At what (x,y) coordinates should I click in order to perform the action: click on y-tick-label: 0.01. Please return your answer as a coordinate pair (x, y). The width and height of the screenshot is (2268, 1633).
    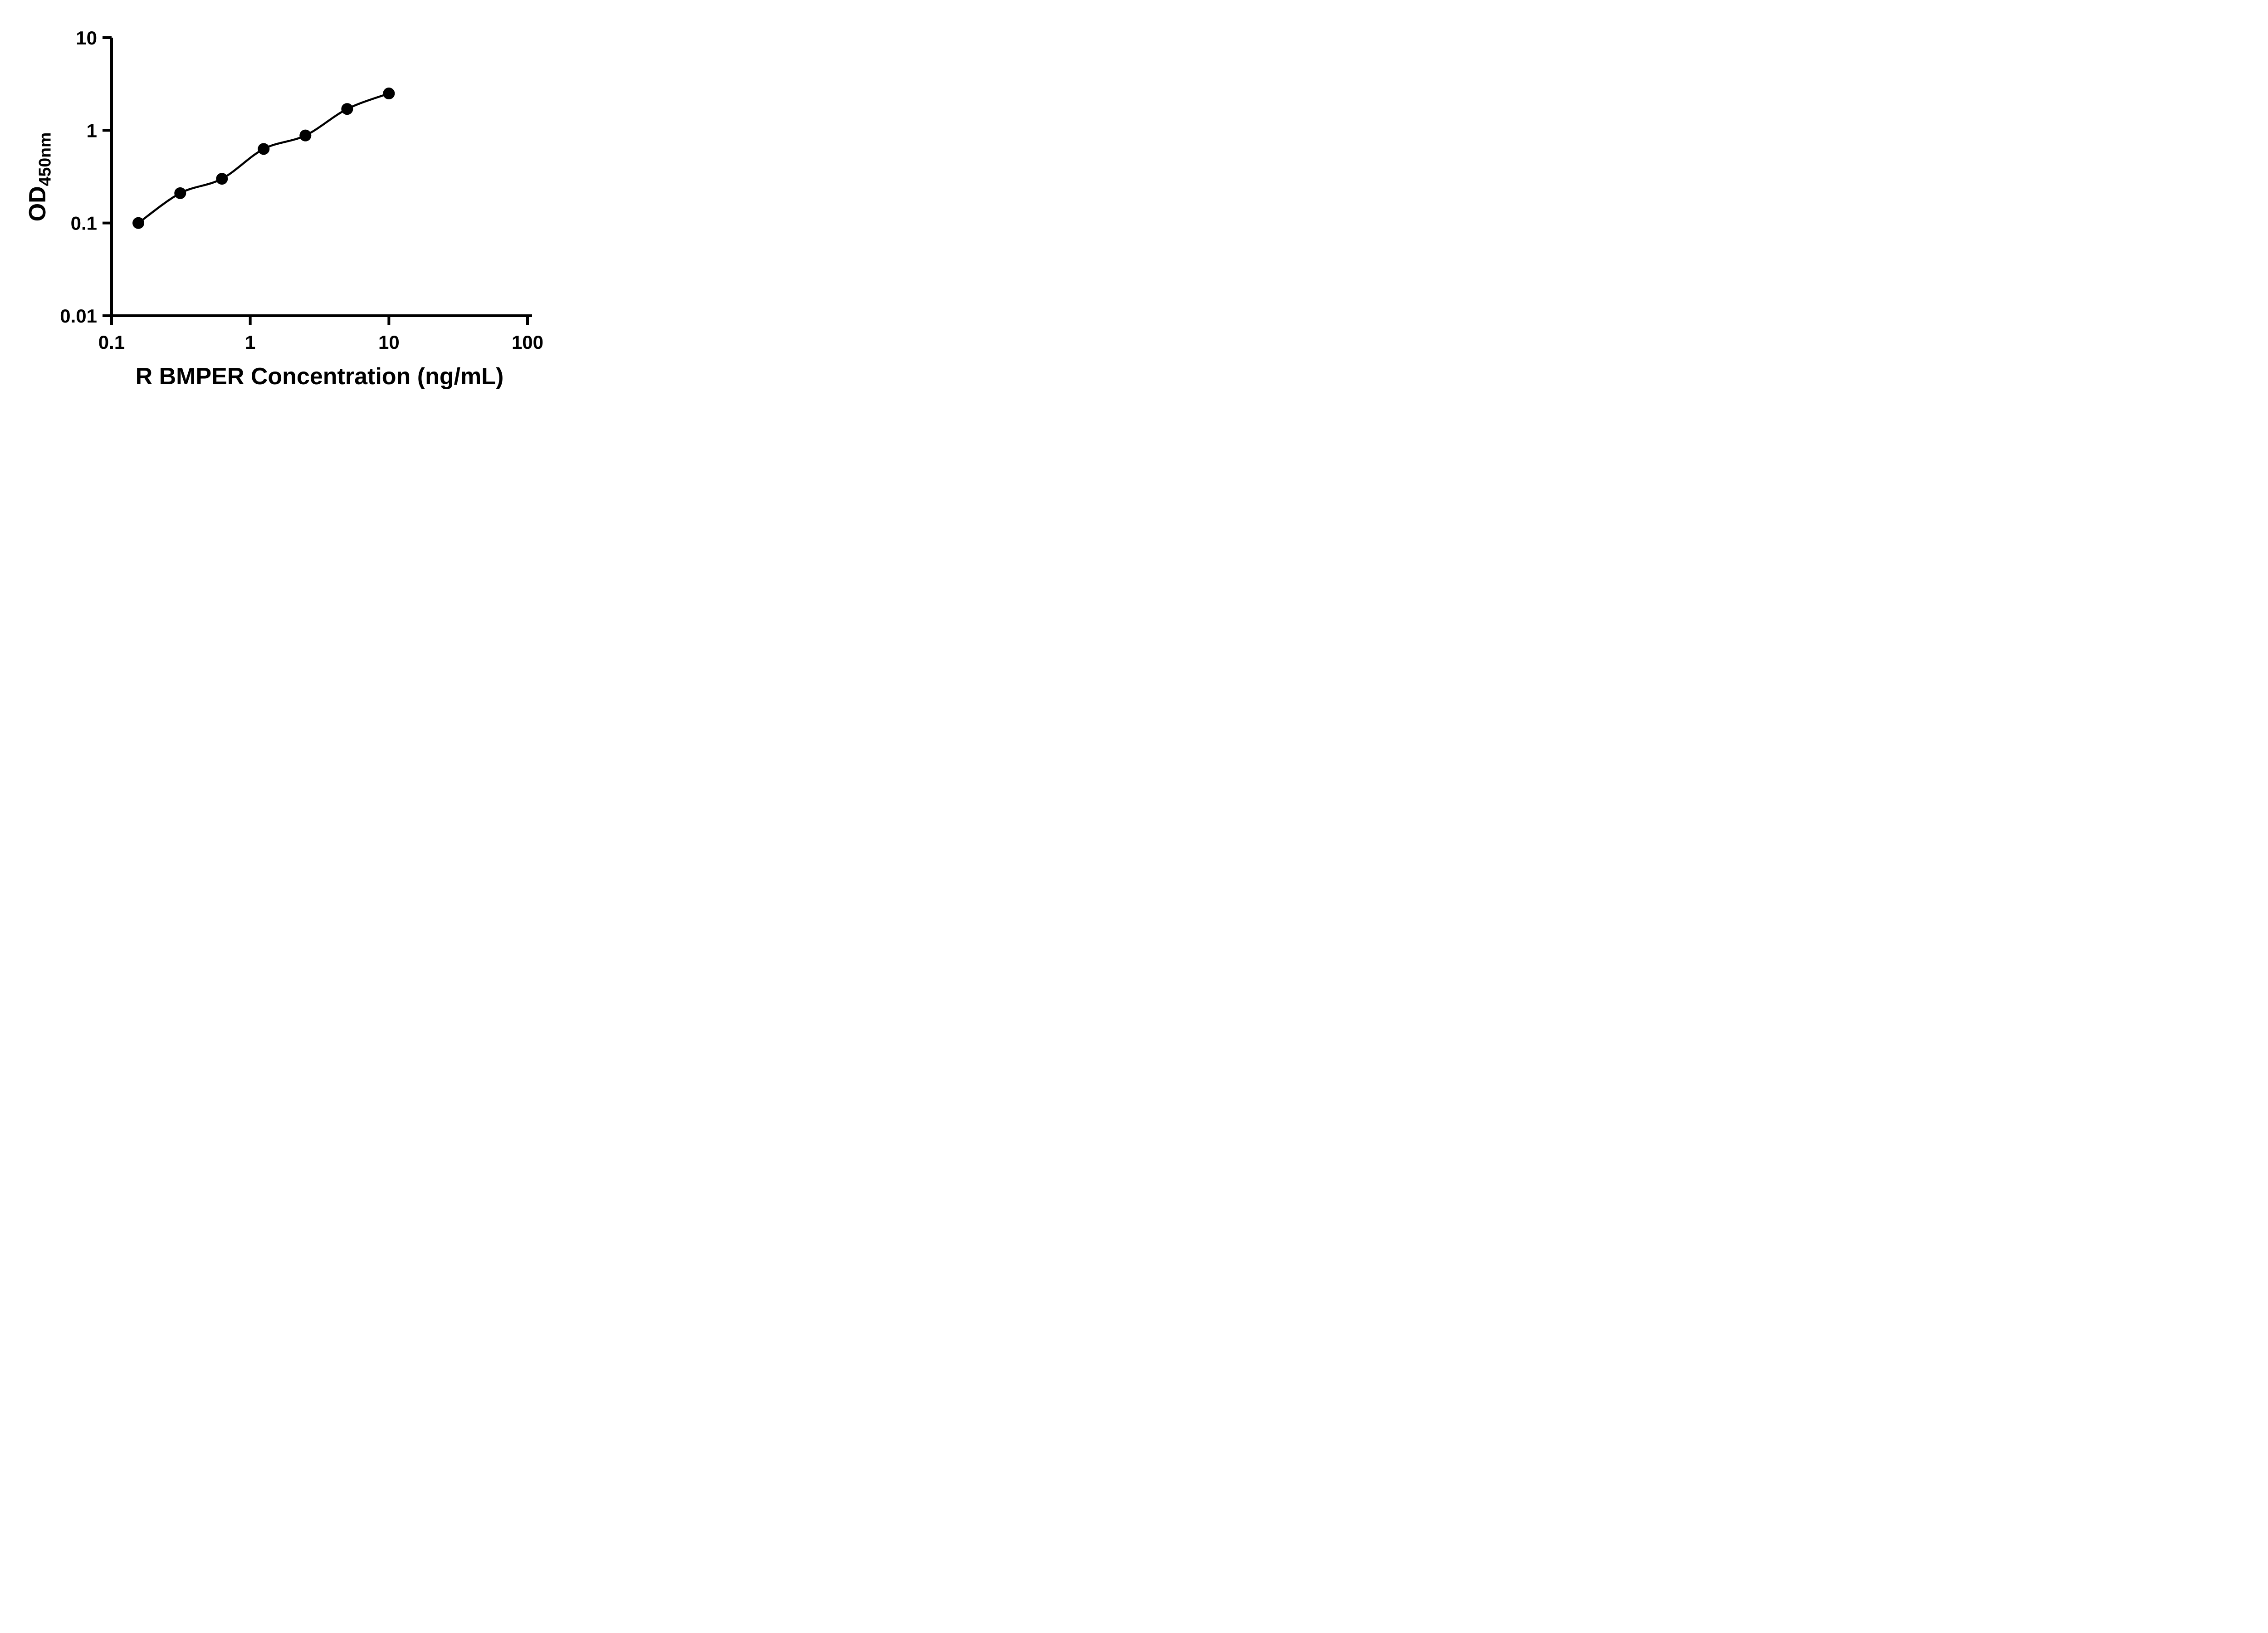
    Looking at the image, I should click on (79, 316).